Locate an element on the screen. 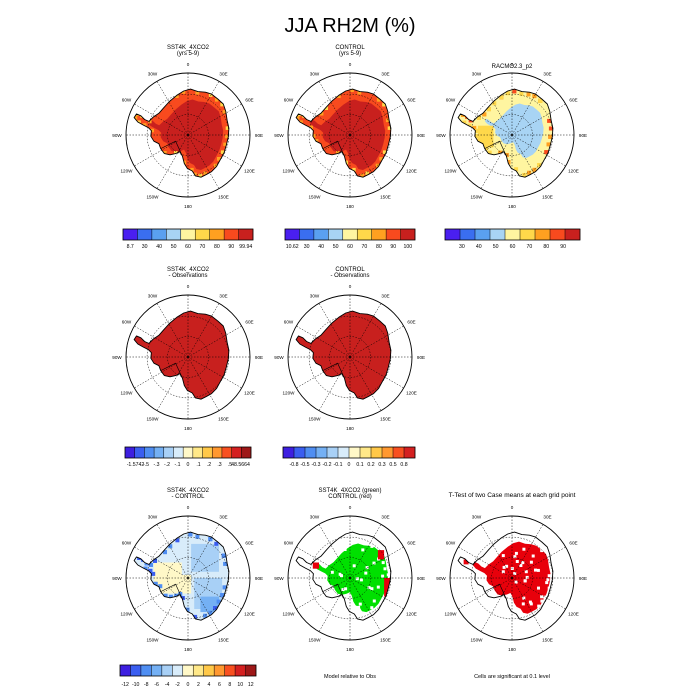 The height and width of the screenshot is (700, 700). colorbar-label: 40 is located at coordinates (159, 247).